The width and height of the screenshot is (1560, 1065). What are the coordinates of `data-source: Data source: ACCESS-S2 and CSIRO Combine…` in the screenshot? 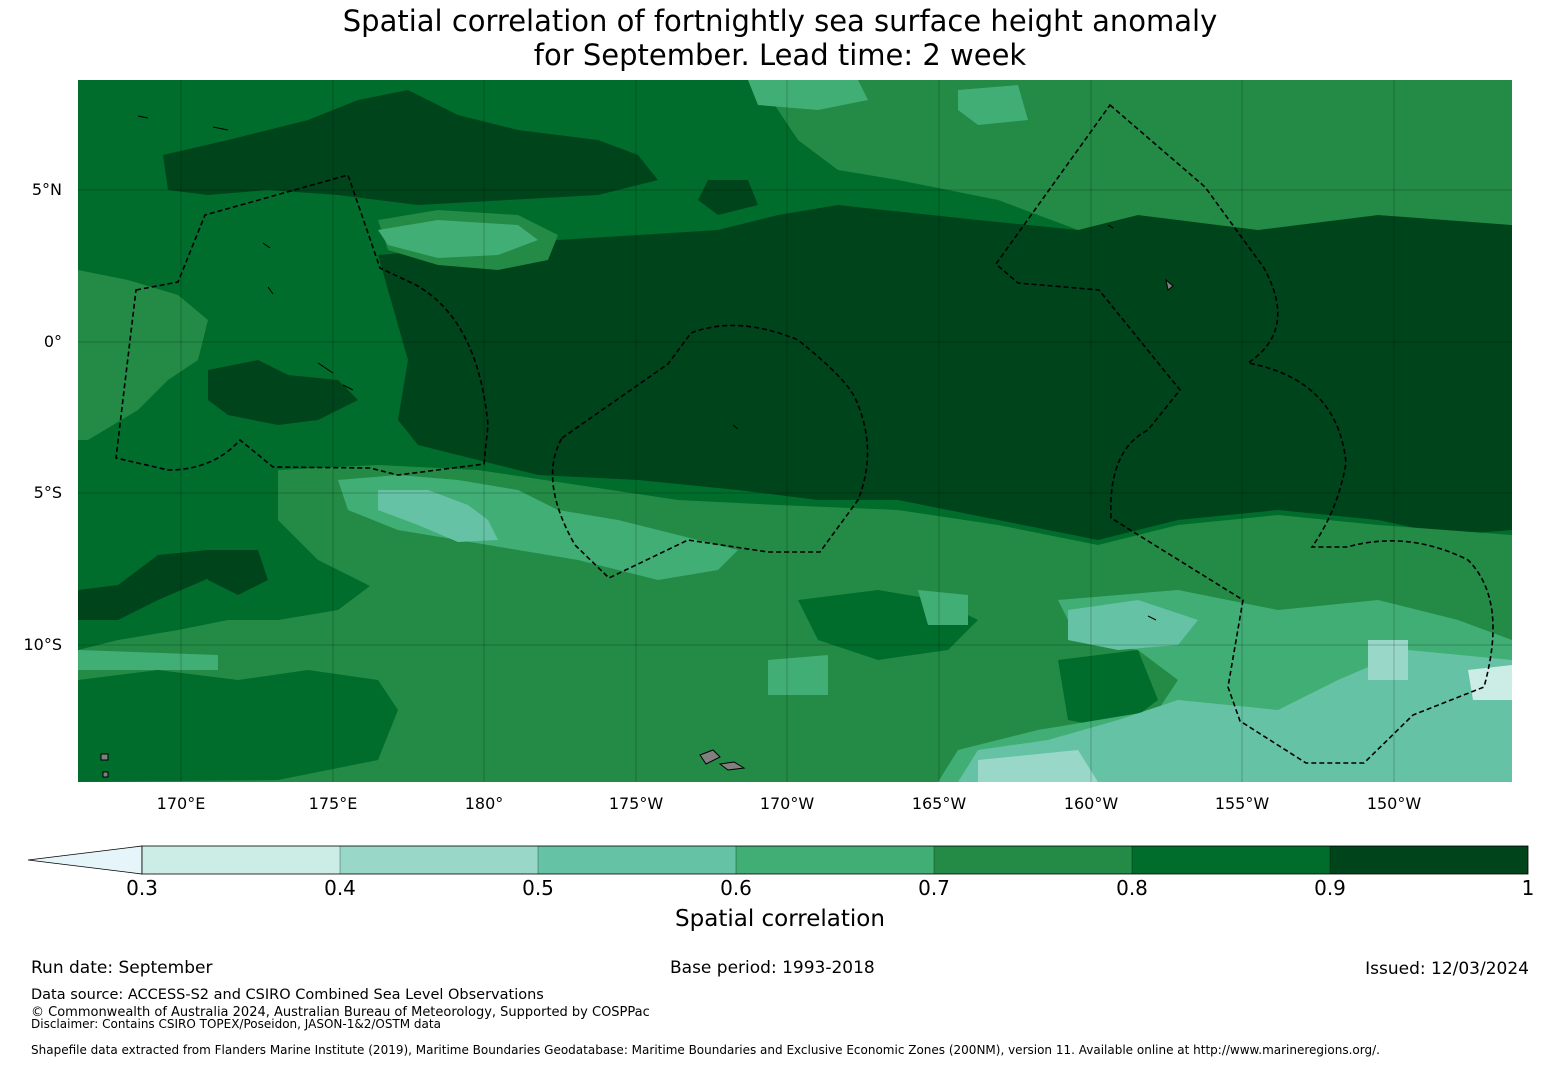 It's located at (287, 995).